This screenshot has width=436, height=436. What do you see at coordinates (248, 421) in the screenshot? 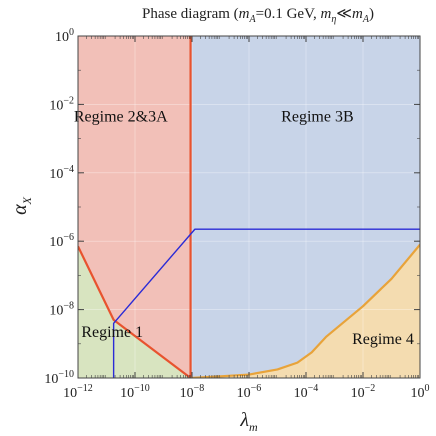
I see `x-axis-label: λm` at bounding box center [248, 421].